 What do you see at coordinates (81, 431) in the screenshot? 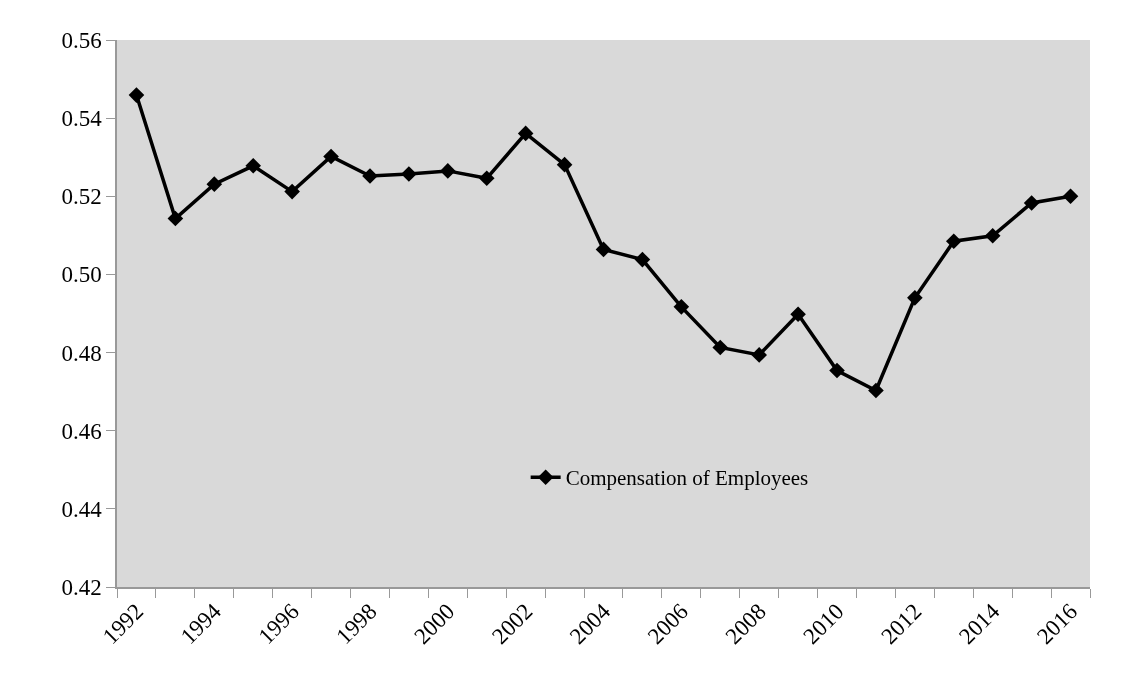
I see `y-tick-label: 0.46` at bounding box center [81, 431].